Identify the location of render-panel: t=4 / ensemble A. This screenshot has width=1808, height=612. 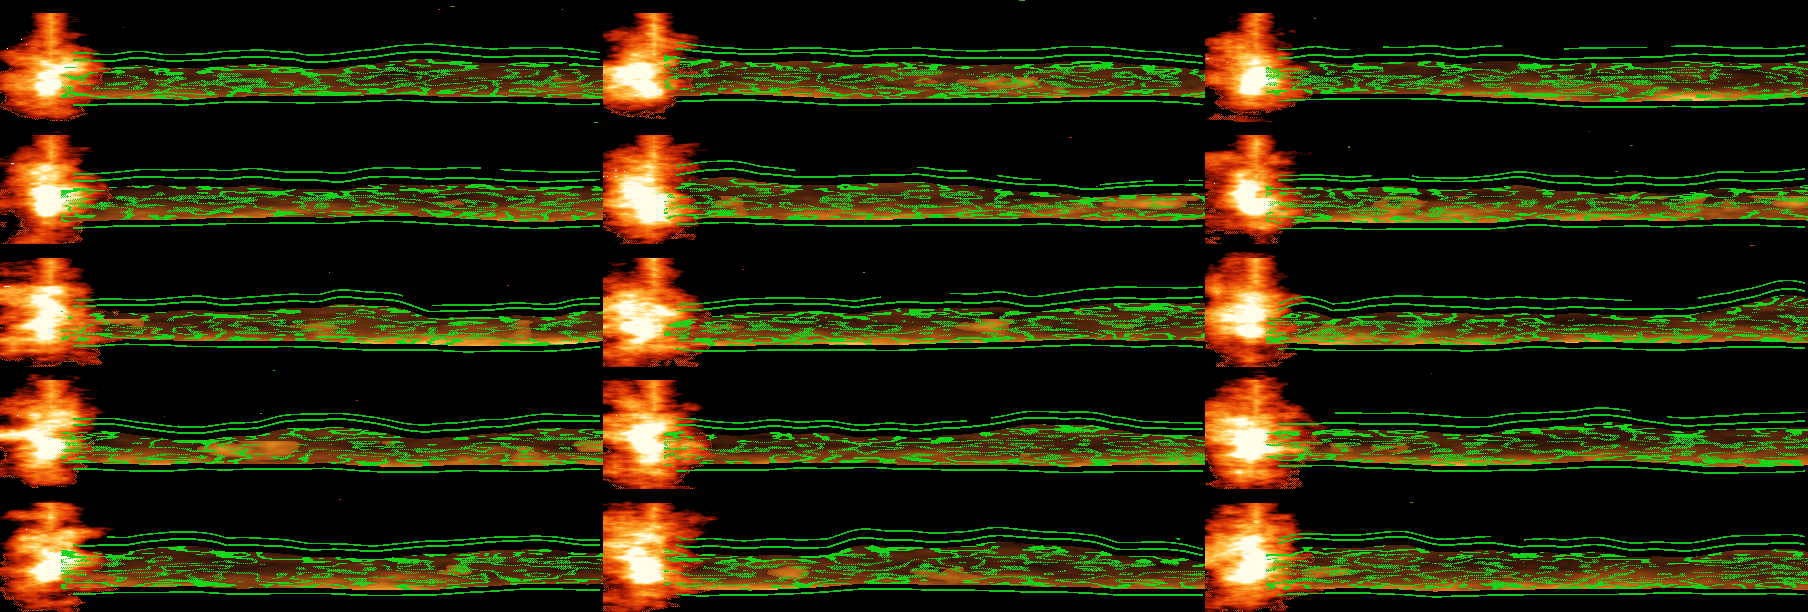
(301, 428).